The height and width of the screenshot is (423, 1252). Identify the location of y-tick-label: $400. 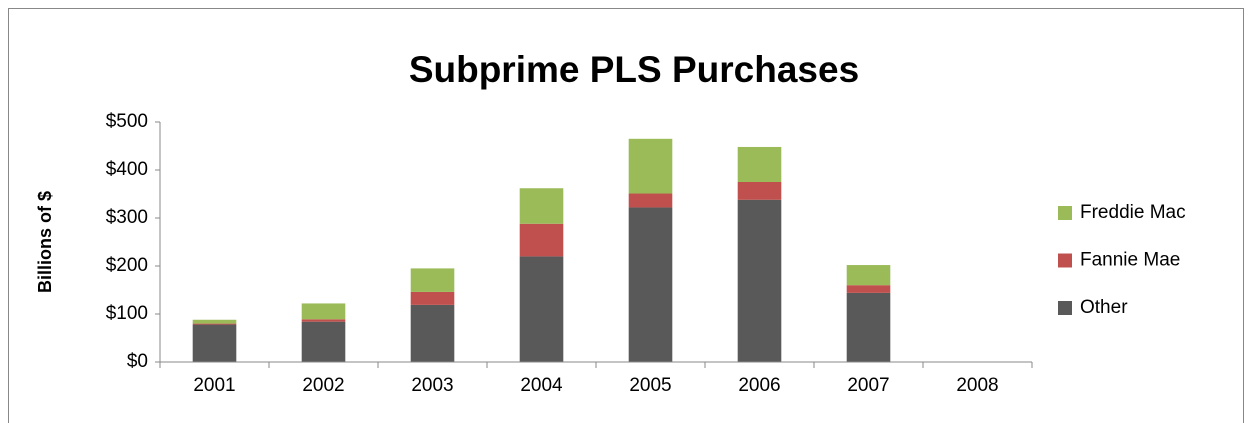
(127, 169).